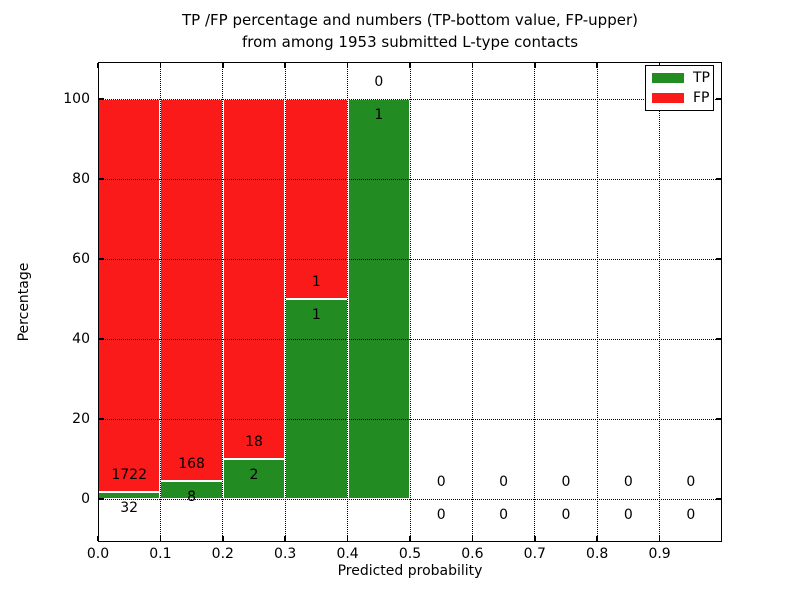 This screenshot has height=600, width=800. Describe the element at coordinates (597, 65) in the screenshot. I see `x-tick-top-0.8` at that location.